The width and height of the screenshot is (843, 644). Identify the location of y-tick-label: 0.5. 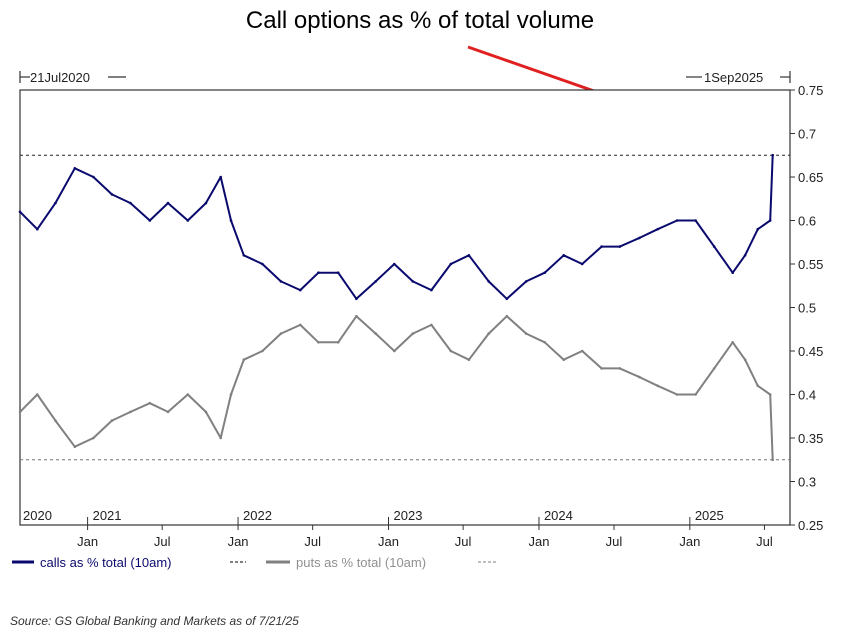
(807, 308).